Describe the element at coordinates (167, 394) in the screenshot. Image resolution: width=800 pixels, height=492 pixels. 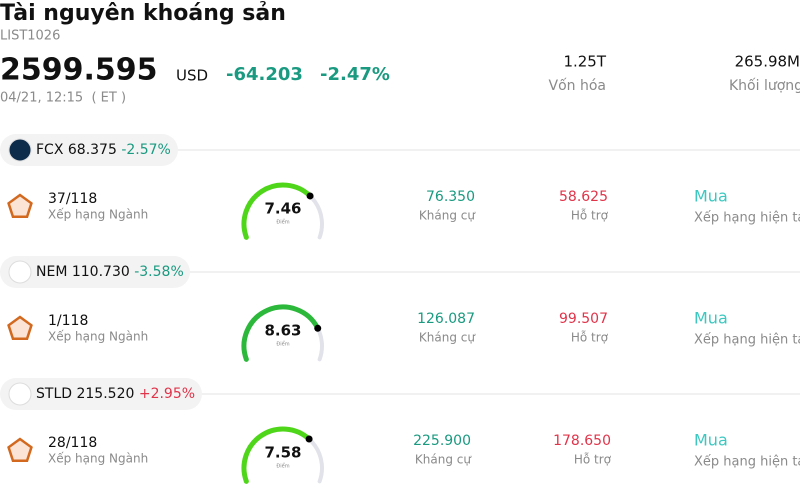
I see `stock-change: +2.95%` at that location.